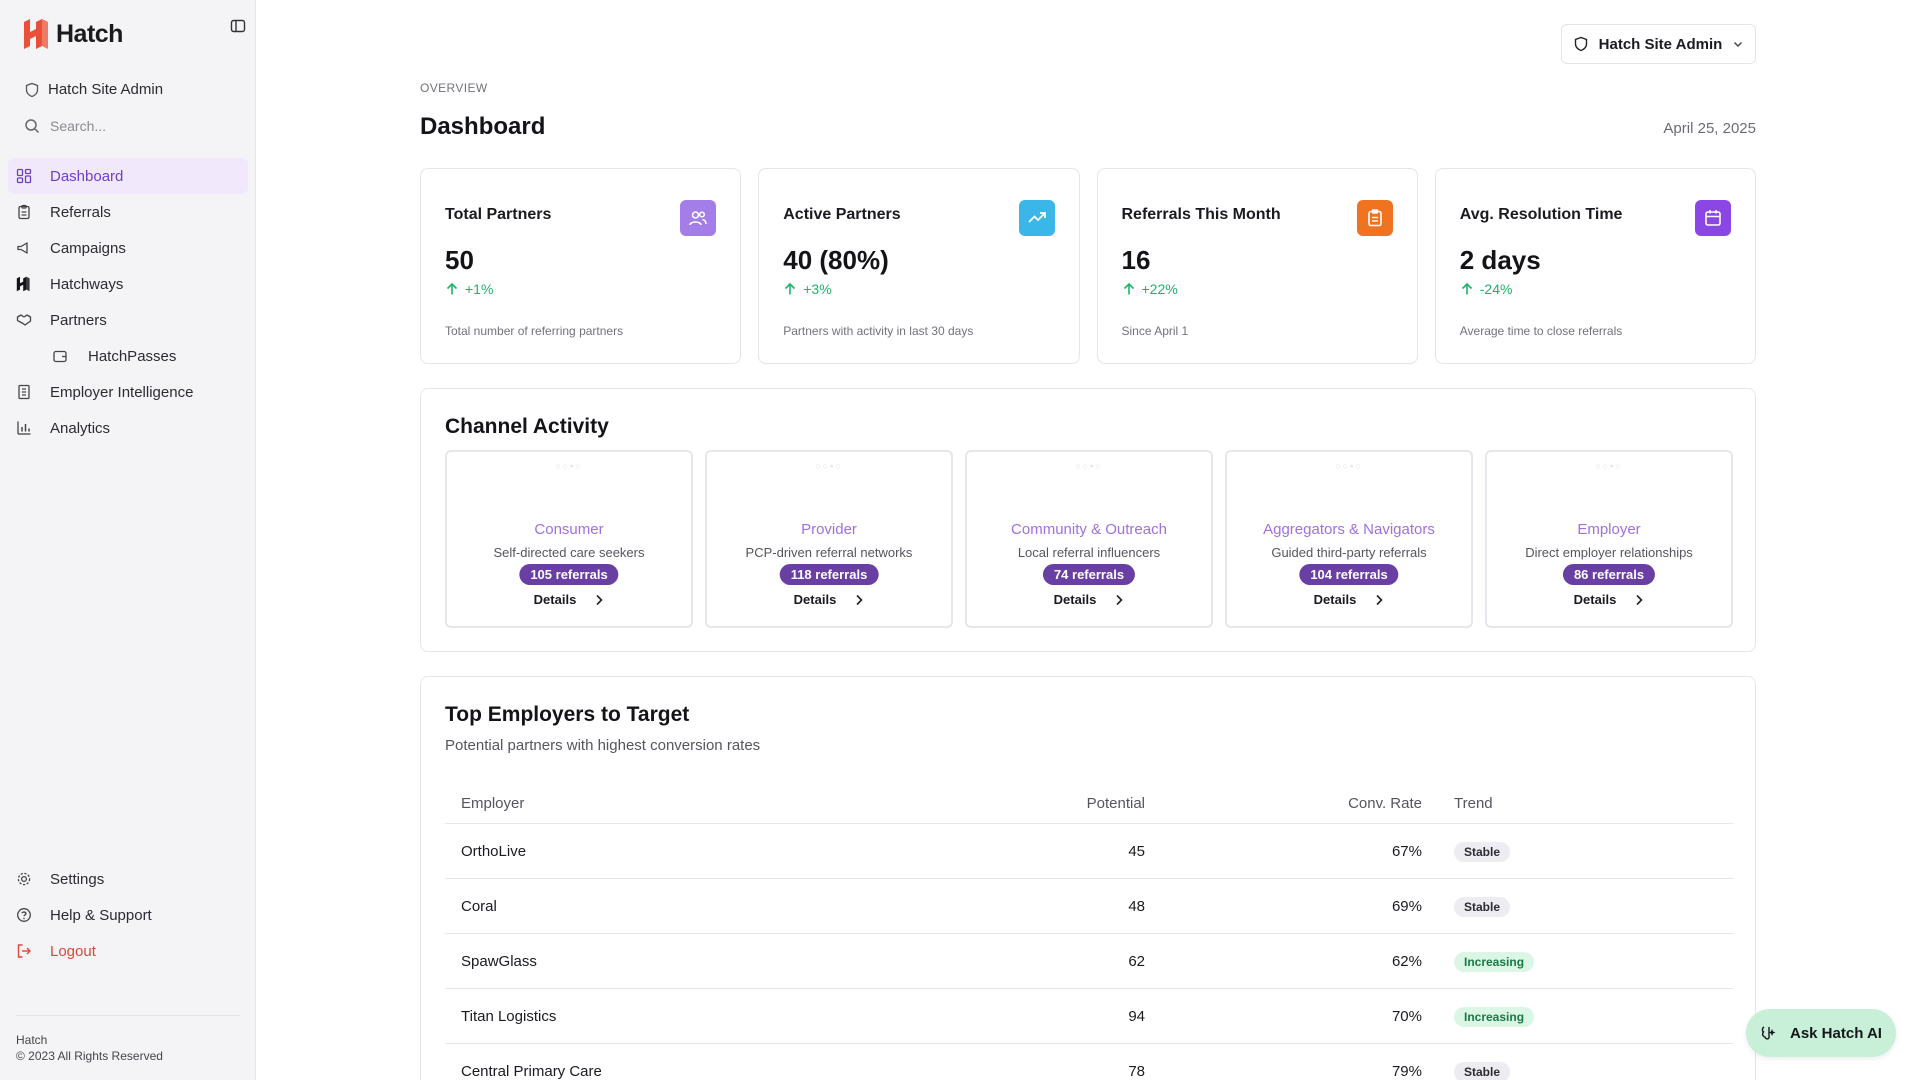 This screenshot has width=1920, height=1080. What do you see at coordinates (72, 34) in the screenshot?
I see `brand-logo: Hatch` at bounding box center [72, 34].